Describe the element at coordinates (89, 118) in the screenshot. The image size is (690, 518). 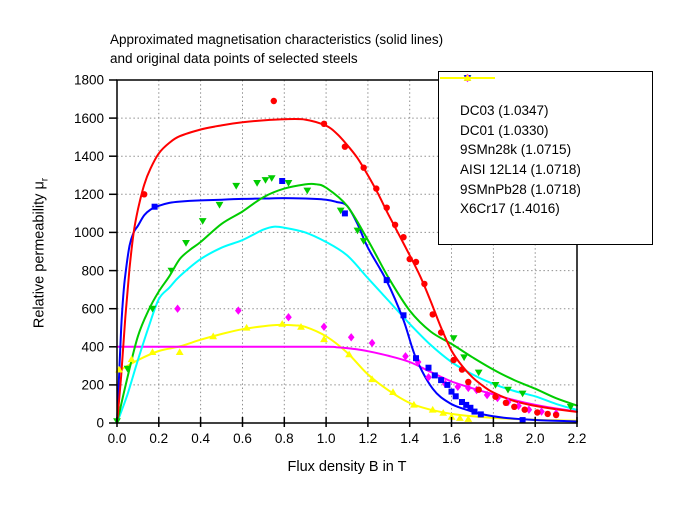
I see `y-tick-label: 1600` at that location.